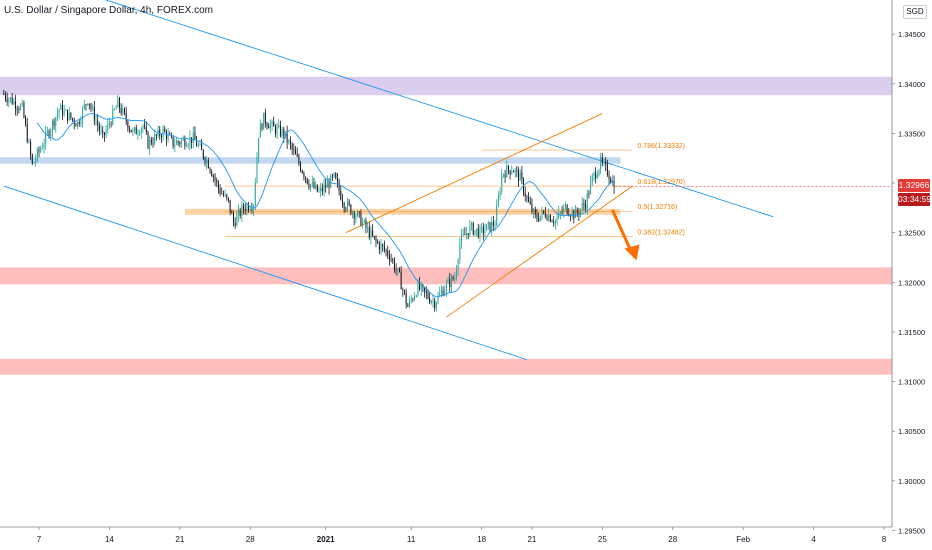 Image resolution: width=932 pixels, height=550 pixels. What do you see at coordinates (911, 34) in the screenshot?
I see `y-tick-label-1: 1.34500` at bounding box center [911, 34].